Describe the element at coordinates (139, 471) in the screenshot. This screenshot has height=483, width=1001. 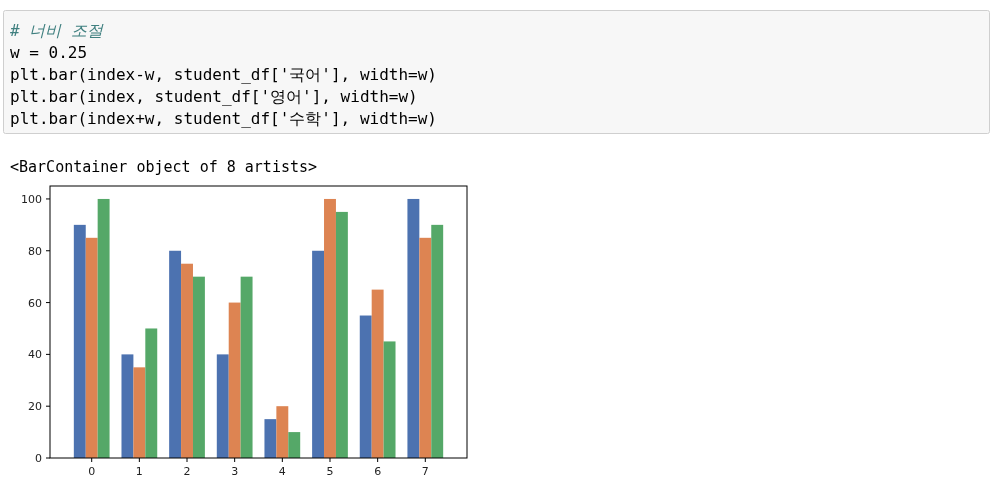
I see `x-tick-label: 1` at that location.